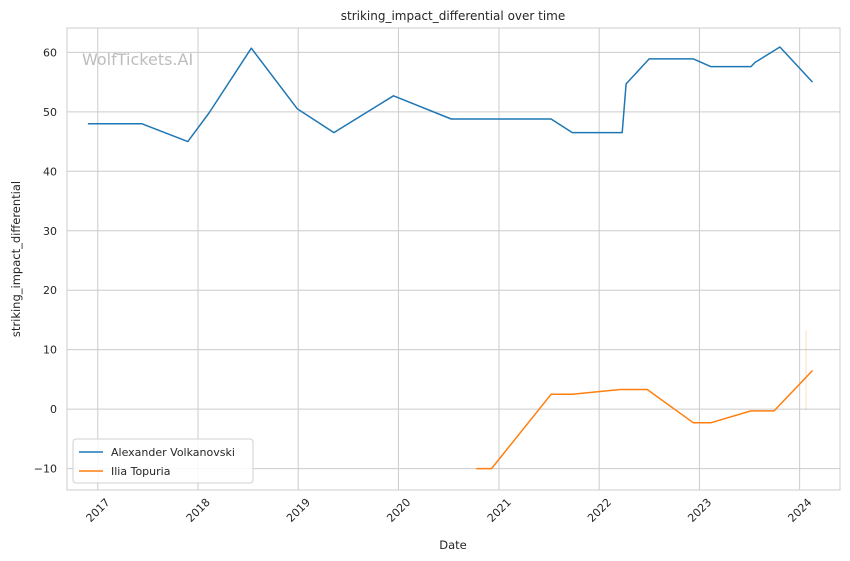 This screenshot has width=850, height=561. I want to click on y-tick-label: 50, so click(50, 112).